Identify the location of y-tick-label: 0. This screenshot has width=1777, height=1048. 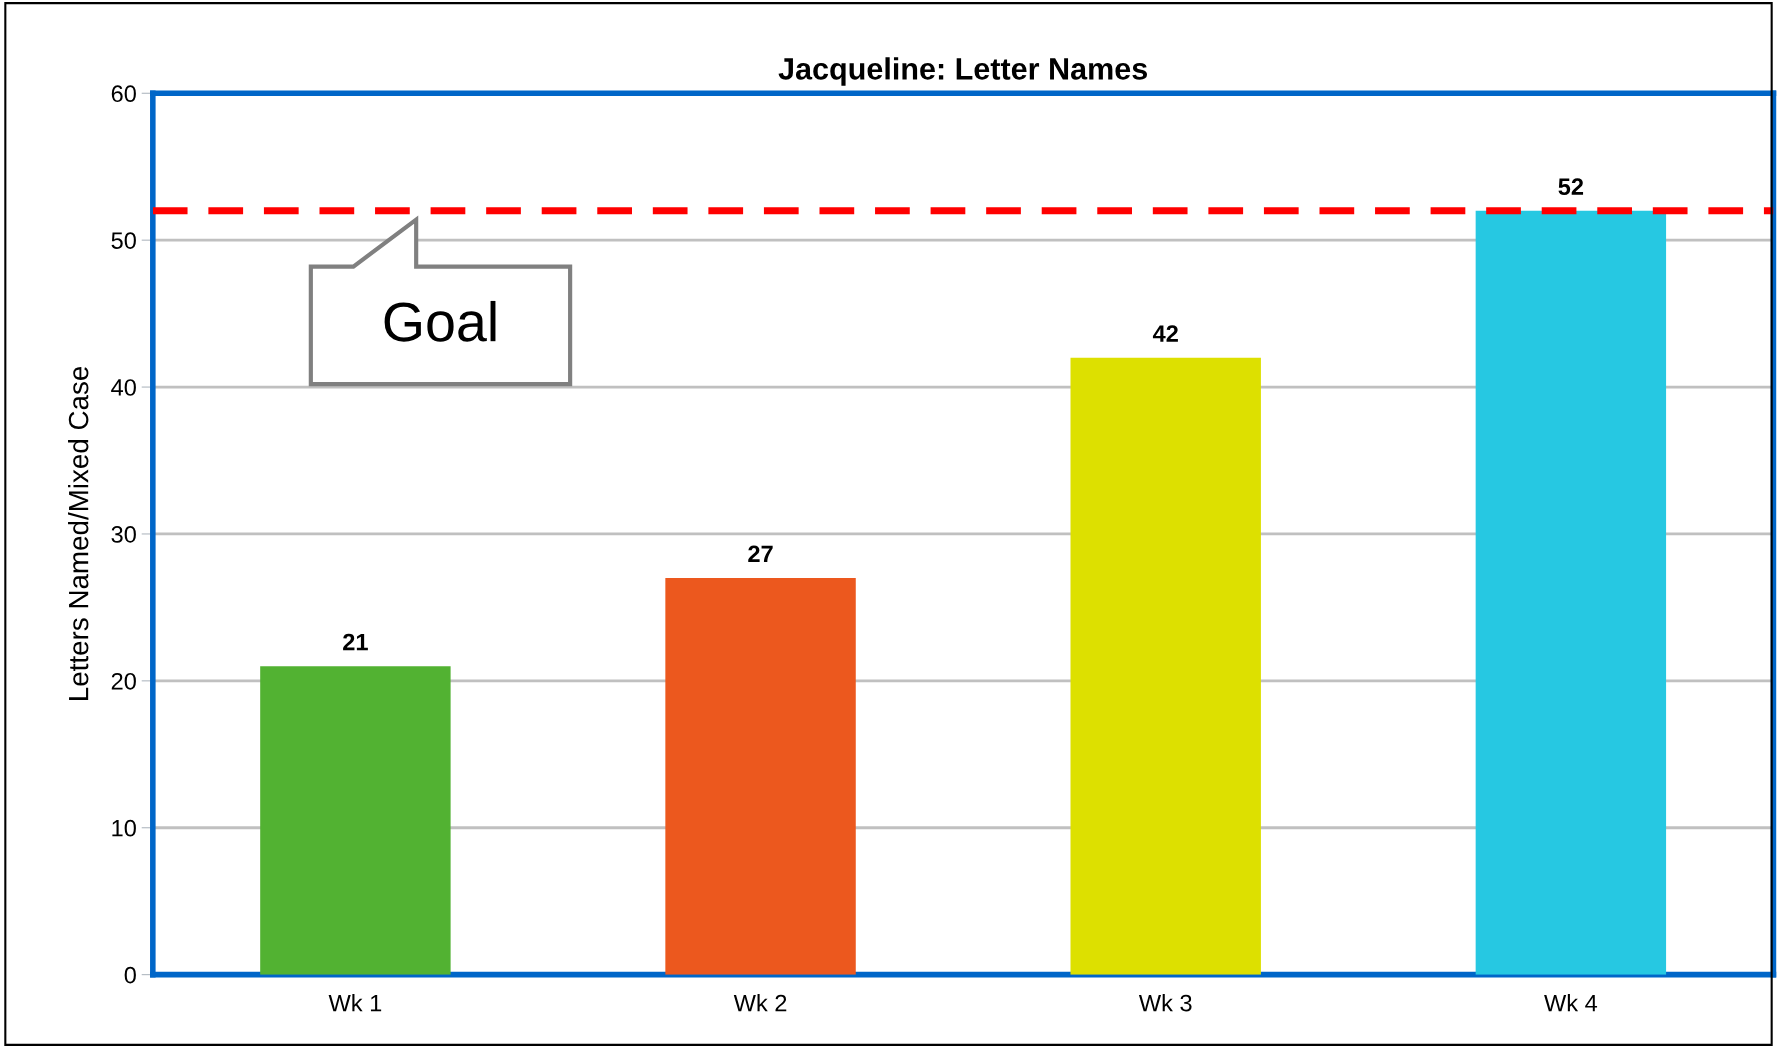
(130, 975).